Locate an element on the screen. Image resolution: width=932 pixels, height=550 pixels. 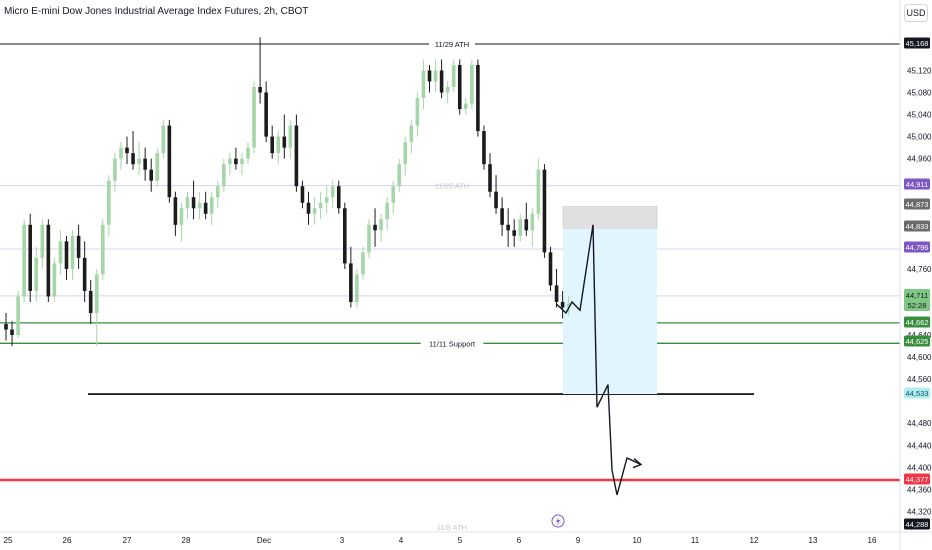
position-boxes is located at coordinates (610, 300).